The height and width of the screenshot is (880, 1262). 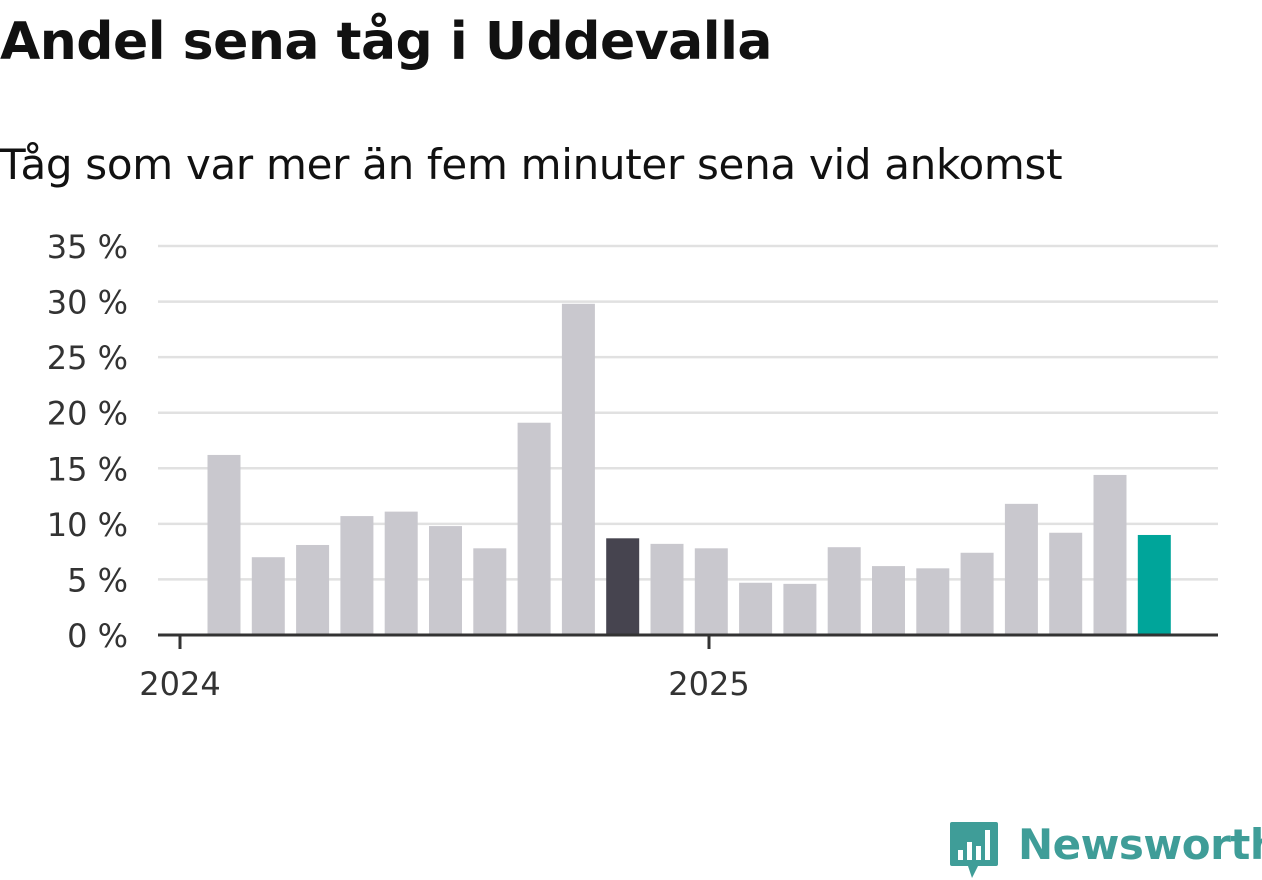 I want to click on x-axis: 2024 2025, so click(x=678, y=668).